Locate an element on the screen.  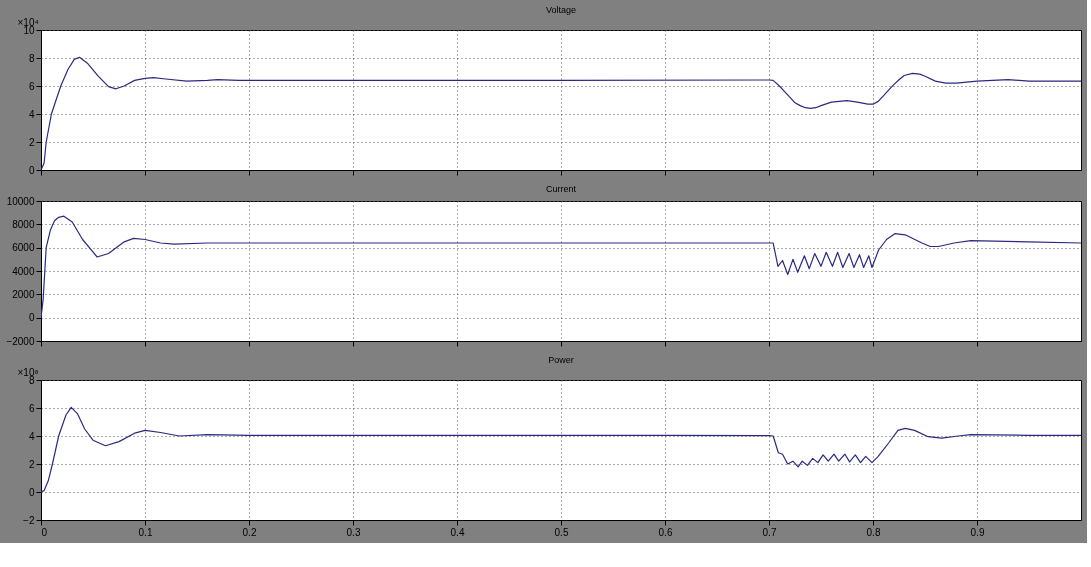
x-tick-label: 0.8 is located at coordinates (873, 532).